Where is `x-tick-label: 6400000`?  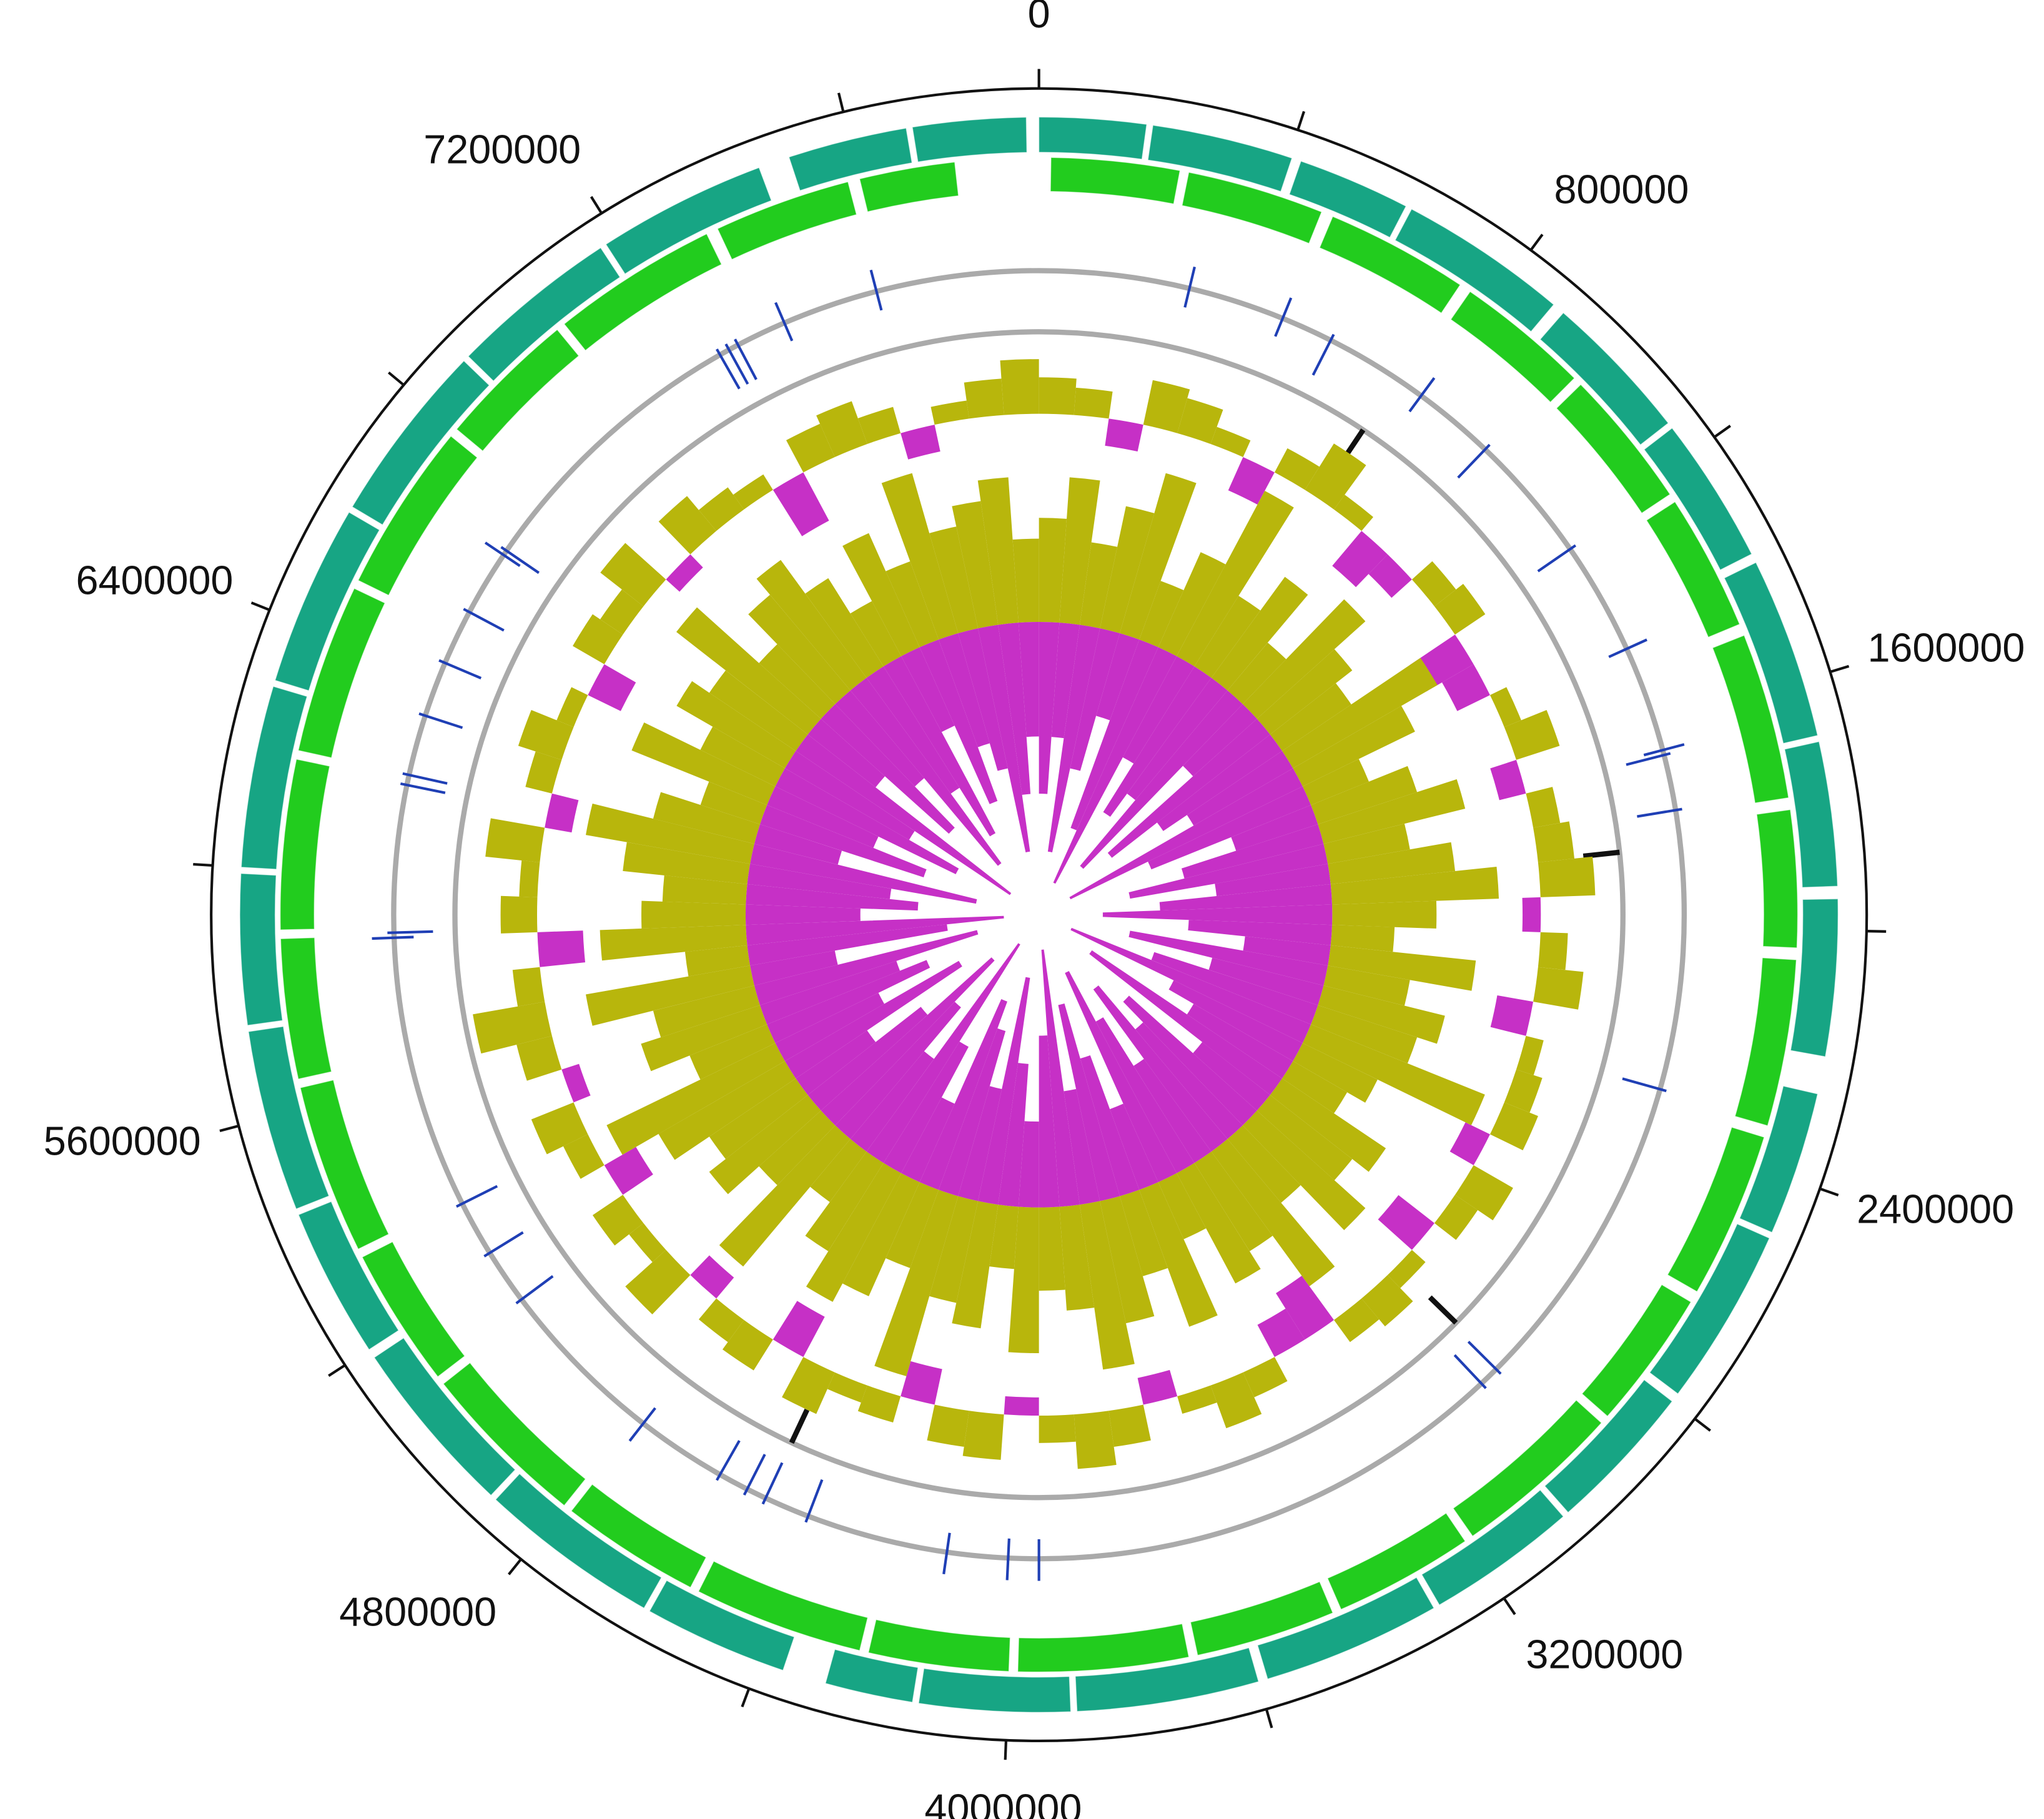
x-tick-label: 6400000 is located at coordinates (155, 580).